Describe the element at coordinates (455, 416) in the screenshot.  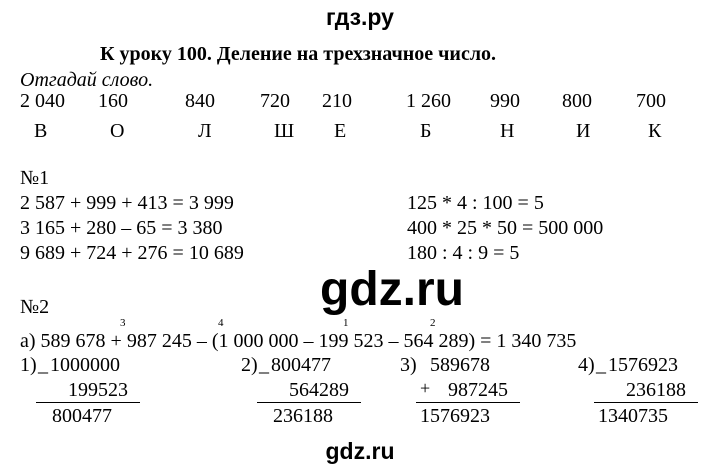
I see `result: 1576923` at that location.